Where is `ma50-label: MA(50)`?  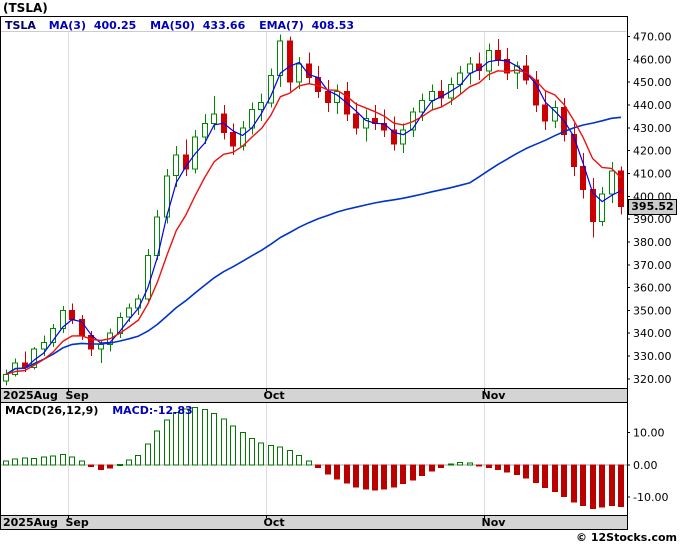 ma50-label: MA(50) is located at coordinates (172, 25).